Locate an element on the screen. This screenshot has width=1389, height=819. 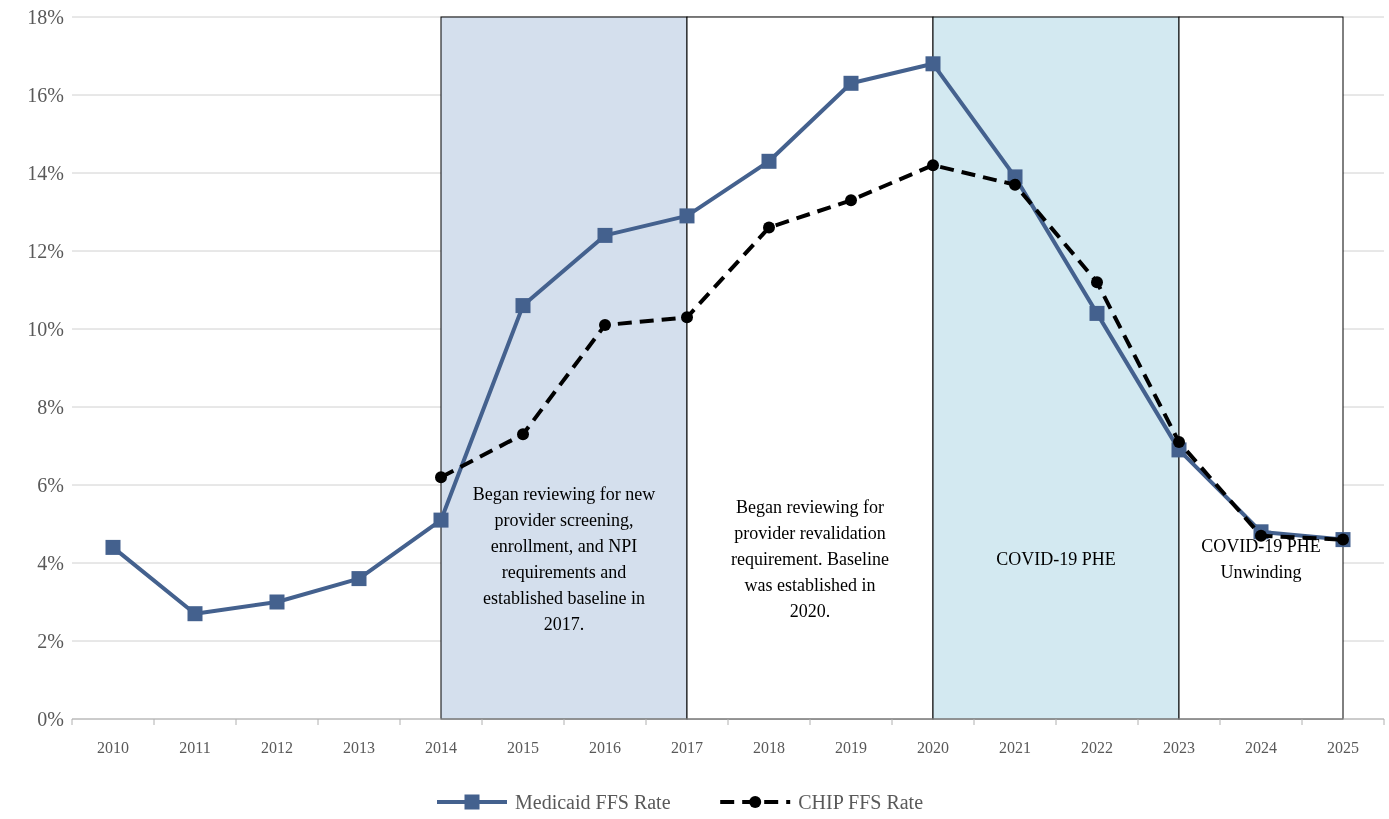
x-tick-label: 2025 is located at coordinates (1343, 747).